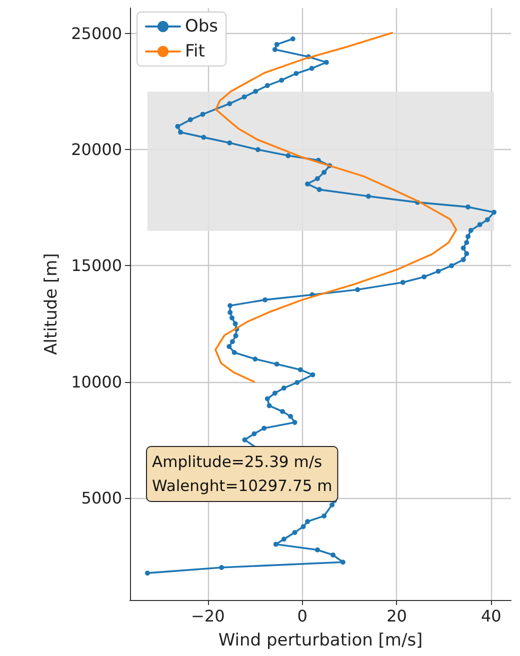 Image resolution: width=520 pixels, height=656 pixels. What do you see at coordinates (195, 52) in the screenshot?
I see `legend-label: Fit` at bounding box center [195, 52].